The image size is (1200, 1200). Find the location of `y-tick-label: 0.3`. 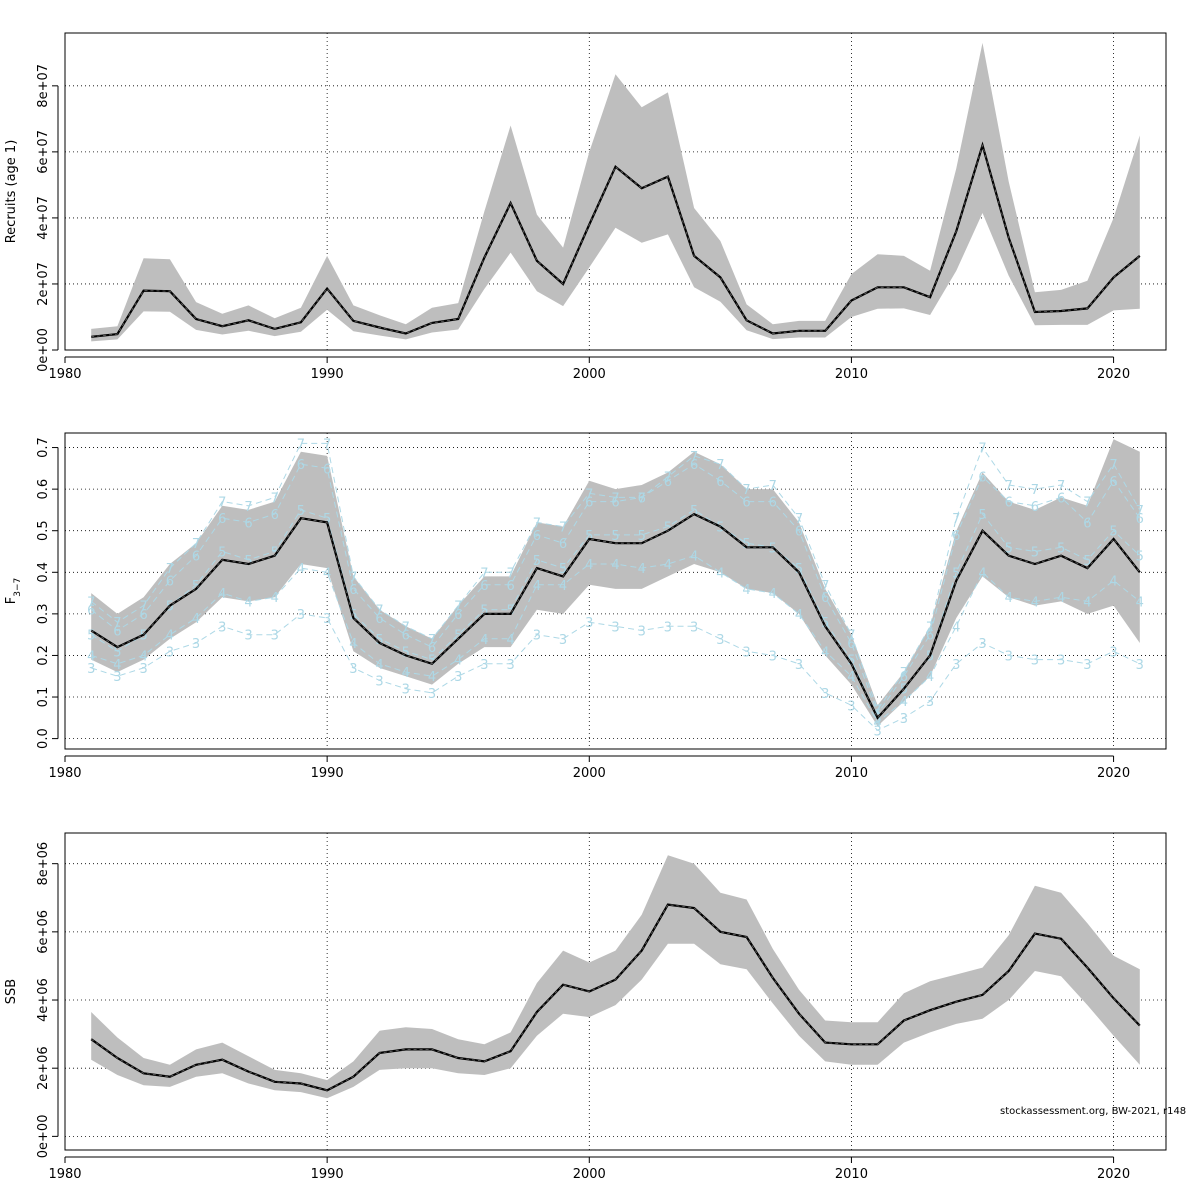

y-tick-label: 0.3 is located at coordinates (43, 614).